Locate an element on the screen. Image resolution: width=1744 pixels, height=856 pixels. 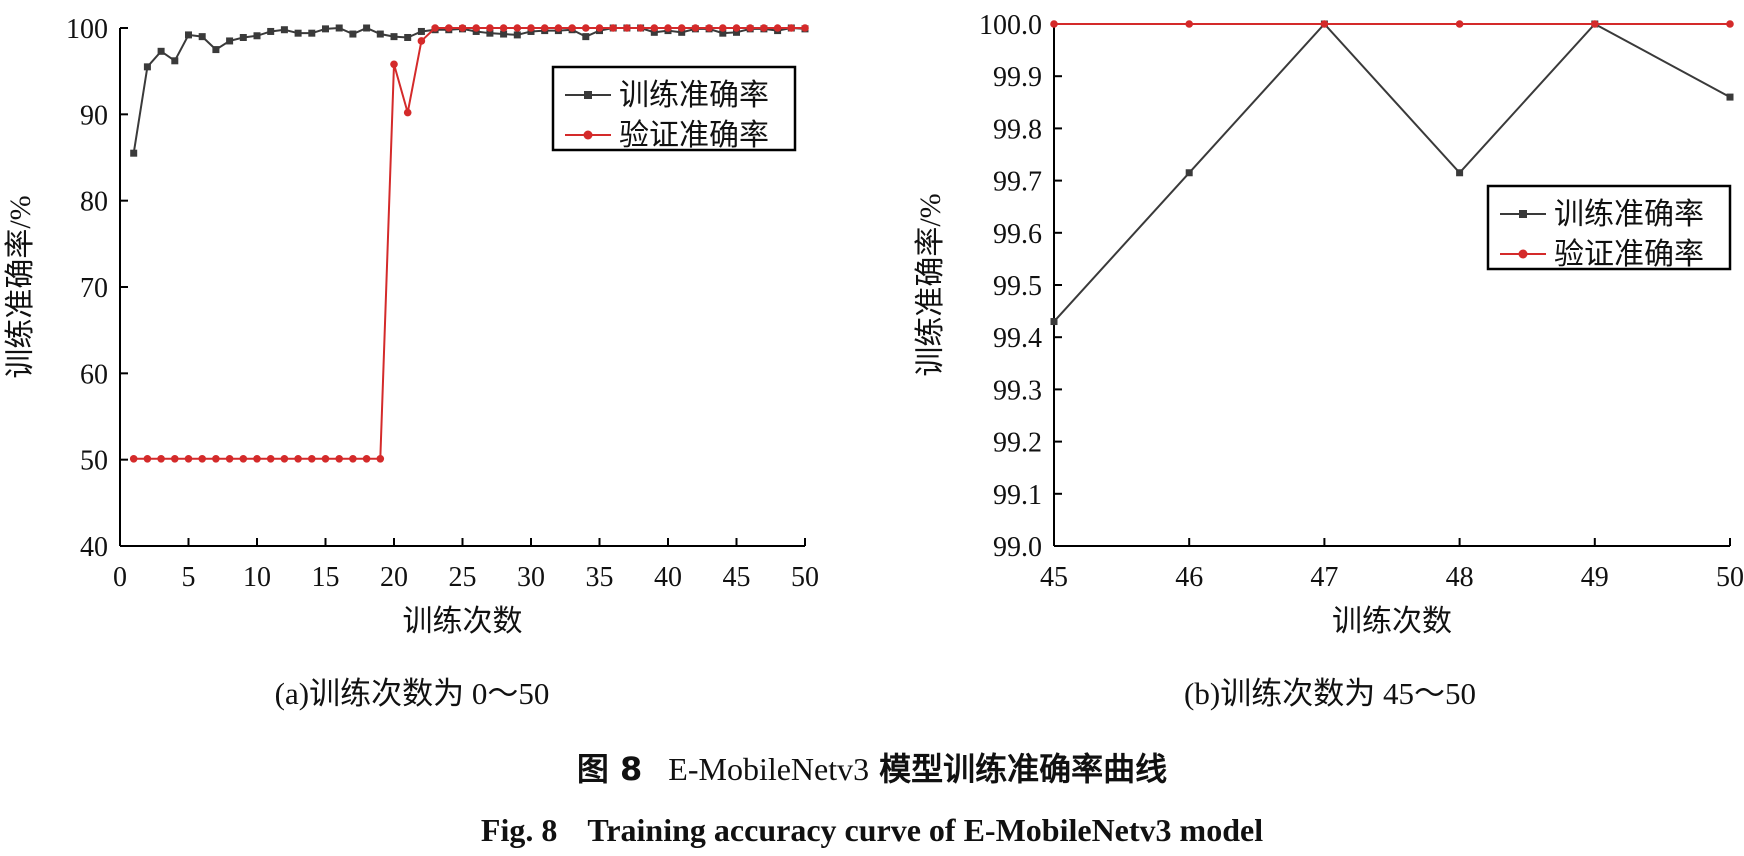
x-tick-label: 20 is located at coordinates (394, 577).